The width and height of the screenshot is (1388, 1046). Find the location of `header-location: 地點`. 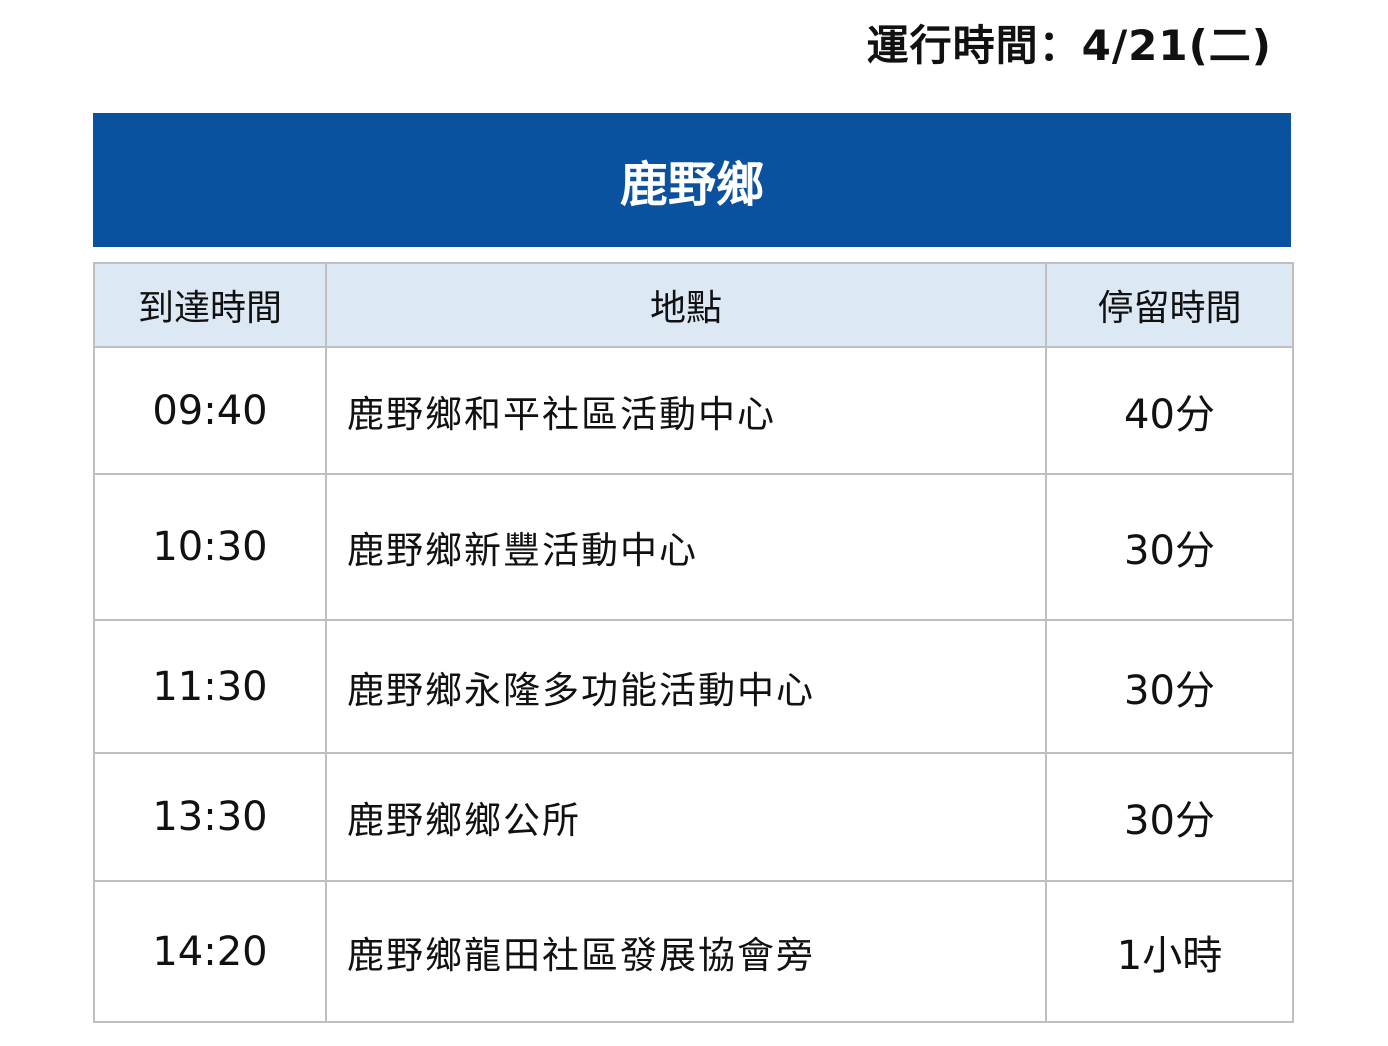

header-location: 地點 is located at coordinates (686, 305).